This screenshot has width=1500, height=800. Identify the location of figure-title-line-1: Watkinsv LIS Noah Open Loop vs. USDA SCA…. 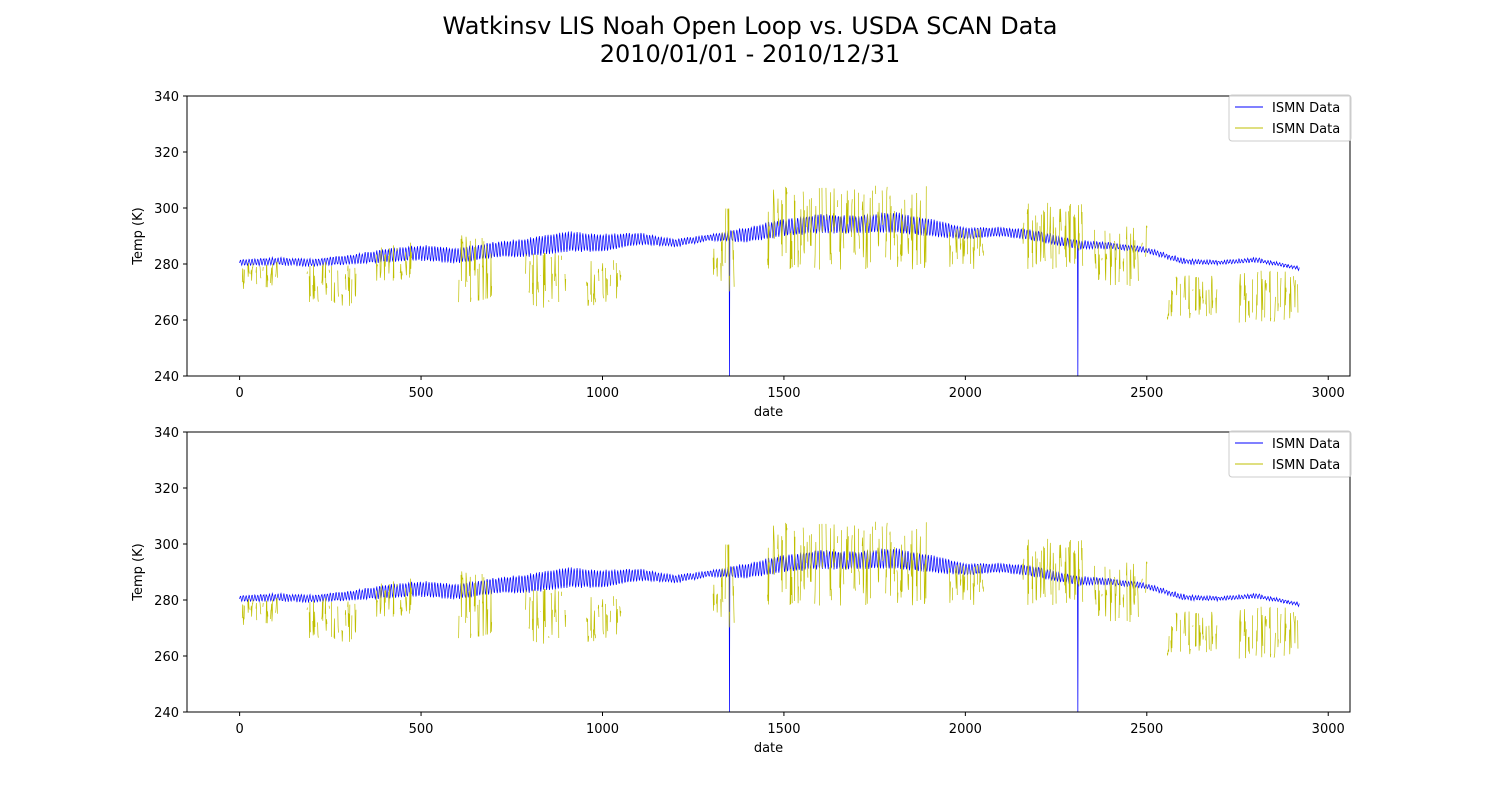
(750, 26).